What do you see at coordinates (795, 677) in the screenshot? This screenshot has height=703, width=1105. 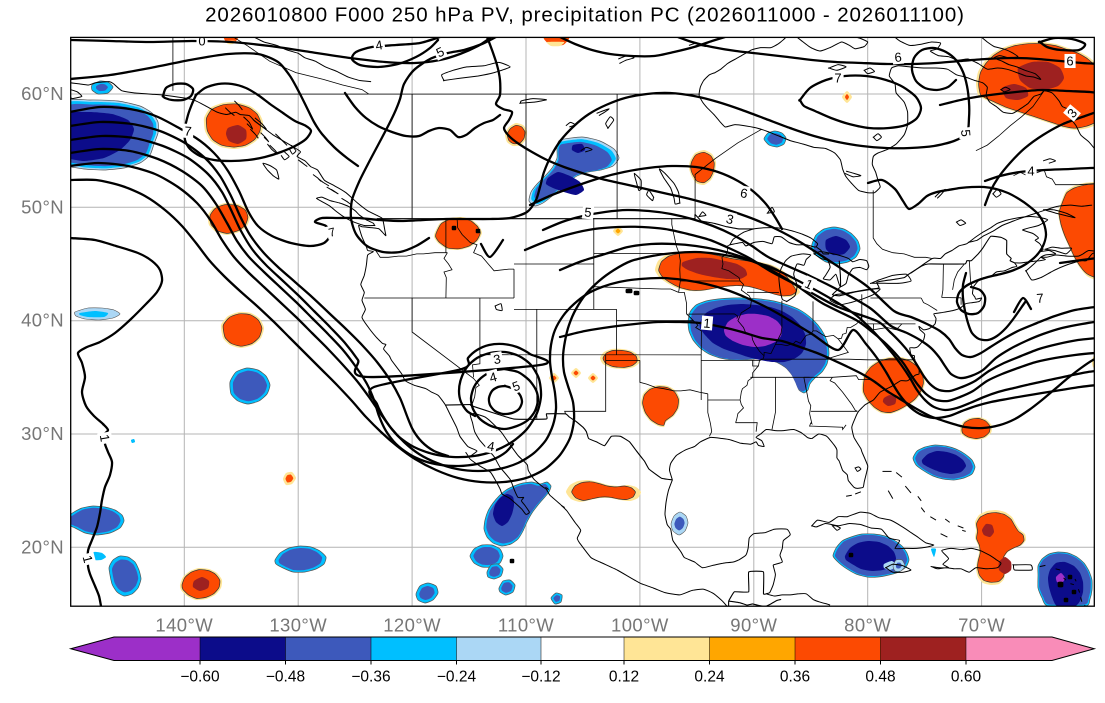 I see `svg-text: 0.36` at bounding box center [795, 677].